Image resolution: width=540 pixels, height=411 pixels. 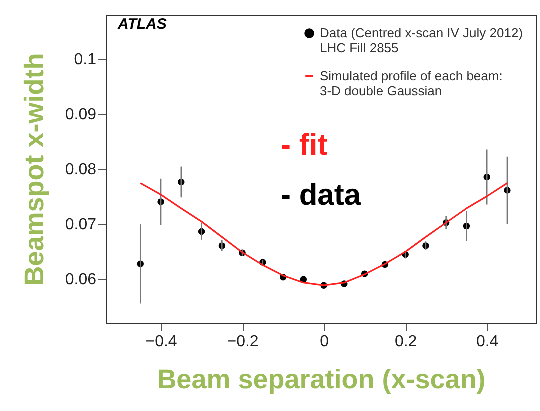 I want to click on x-tick-label: 0.4, so click(x=487, y=342).